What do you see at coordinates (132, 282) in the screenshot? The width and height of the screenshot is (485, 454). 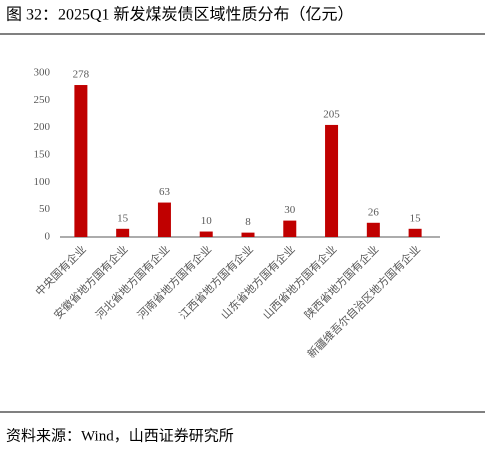 I see `x-tick-label: 河北省地方国有企业` at bounding box center [132, 282].